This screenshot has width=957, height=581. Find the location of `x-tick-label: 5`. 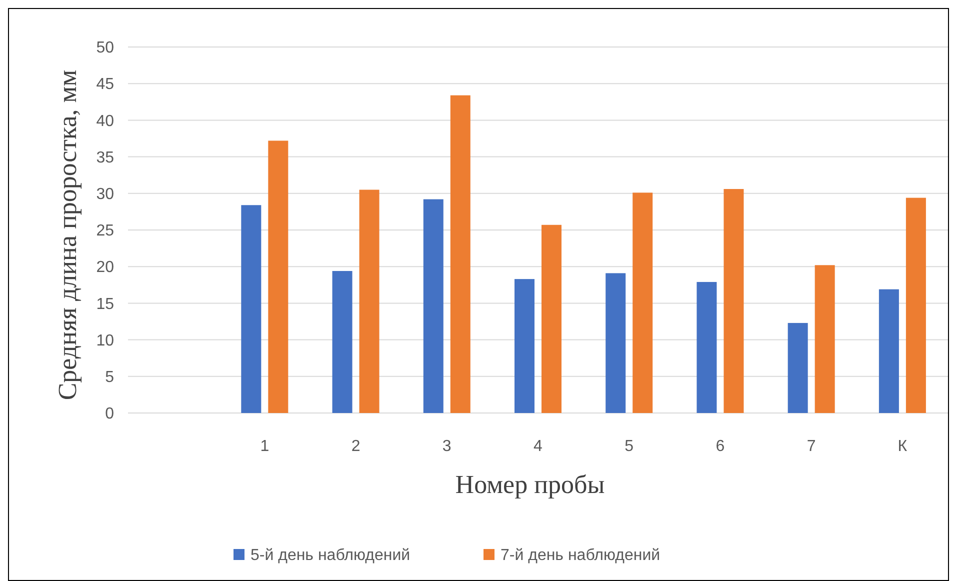

x-tick-label: 5 is located at coordinates (629, 446).